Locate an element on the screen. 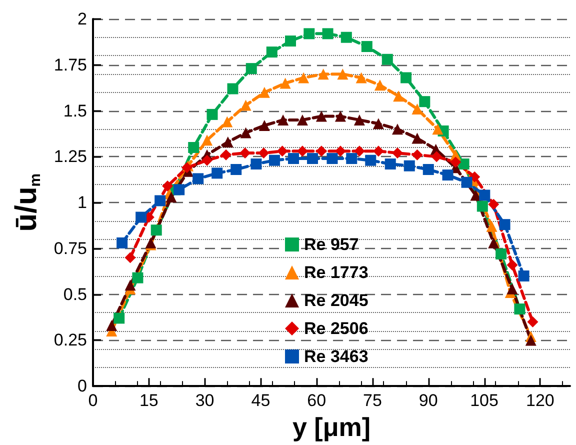 This screenshot has height=445, width=576. x-tick-label: 45 is located at coordinates (260, 400).